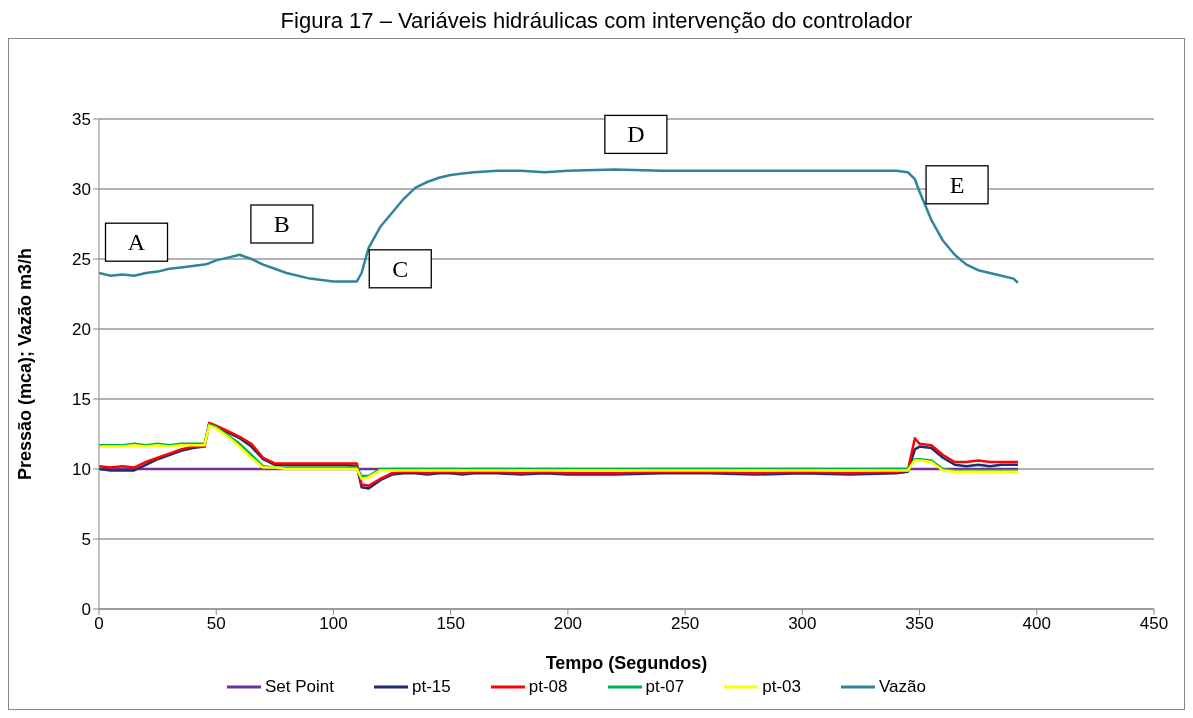 The image size is (1193, 718). I want to click on annotation: A, so click(136, 242).